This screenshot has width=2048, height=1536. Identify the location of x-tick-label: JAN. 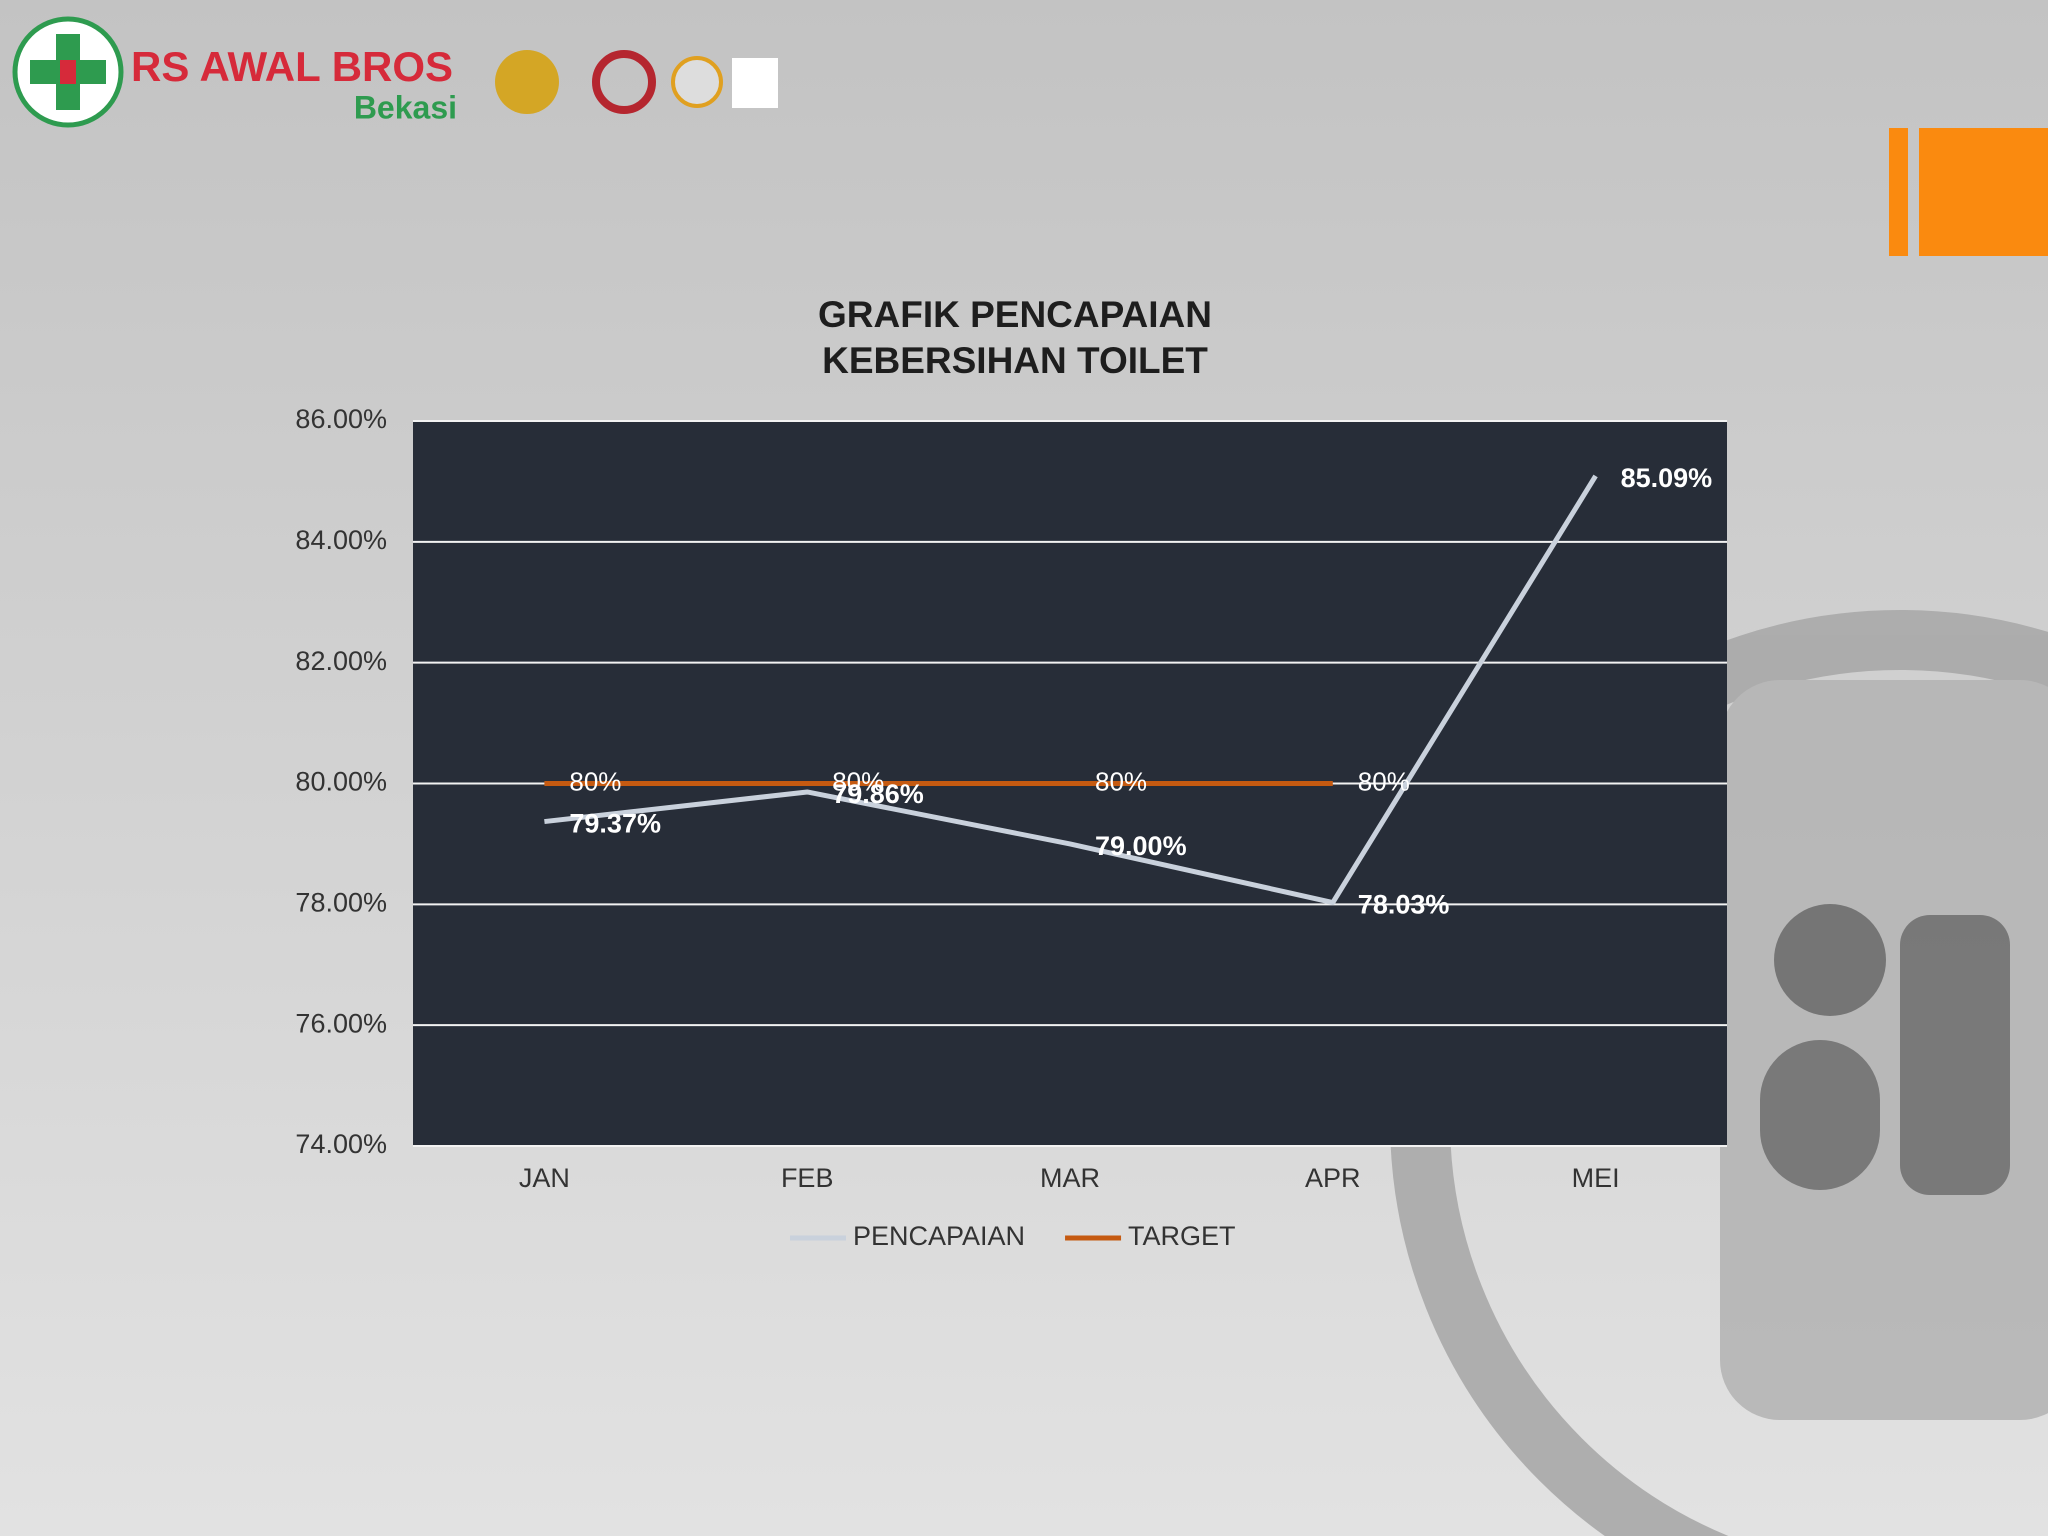
(544, 1178).